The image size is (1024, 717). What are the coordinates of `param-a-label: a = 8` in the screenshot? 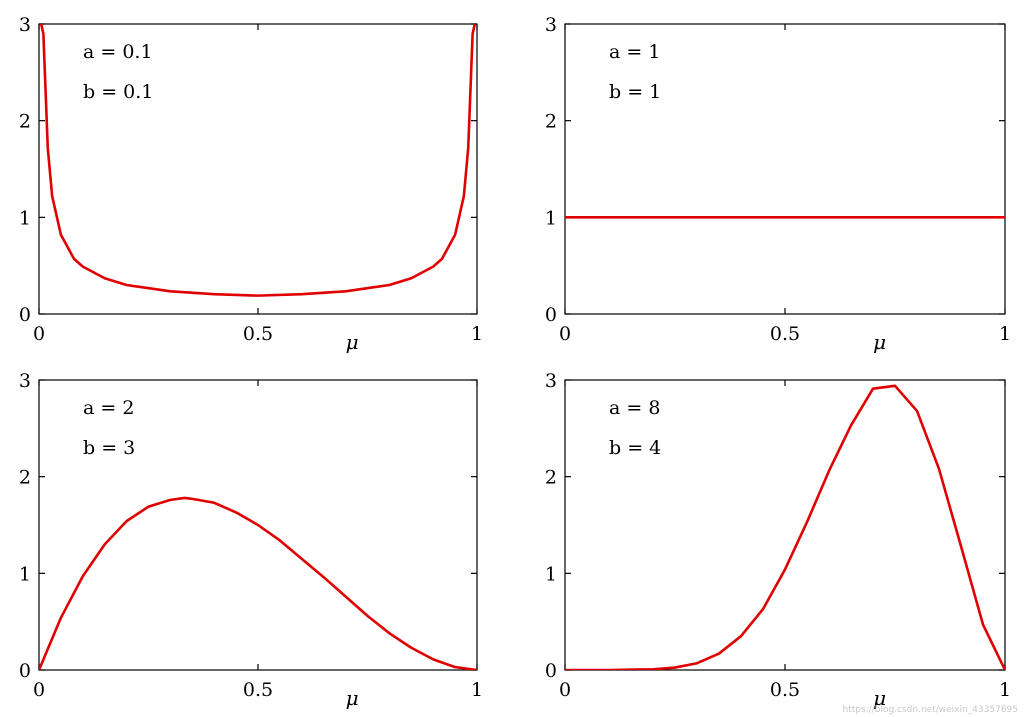 It's located at (634, 408).